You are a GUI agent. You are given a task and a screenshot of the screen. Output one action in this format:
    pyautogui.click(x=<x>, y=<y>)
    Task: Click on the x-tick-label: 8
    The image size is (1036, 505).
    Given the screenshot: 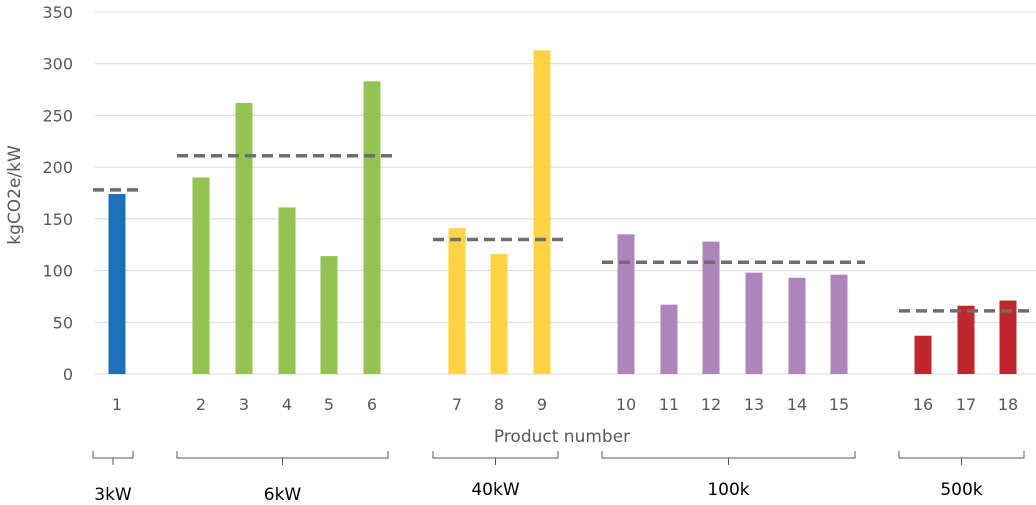 What is the action you would take?
    pyautogui.click(x=499, y=404)
    